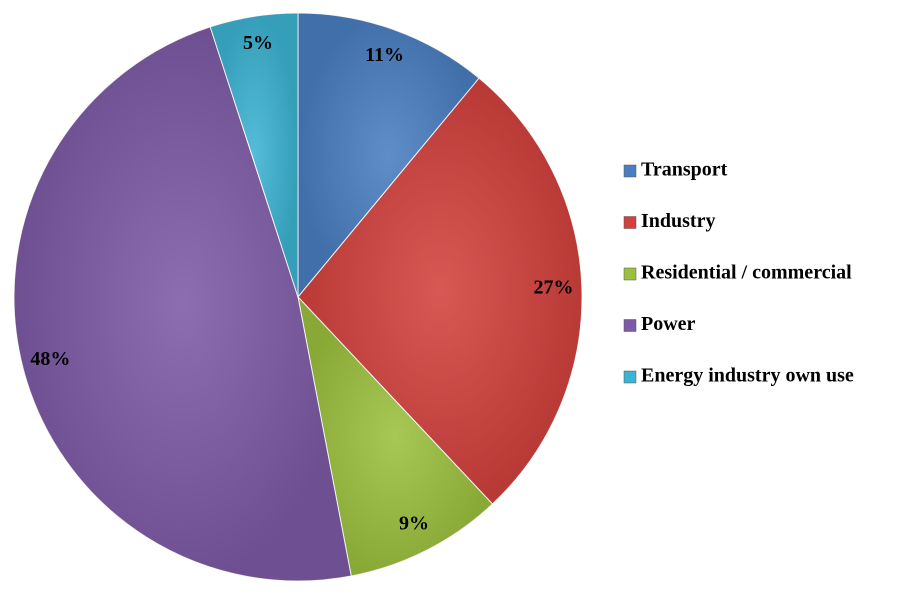 The height and width of the screenshot is (602, 914). Describe the element at coordinates (684, 170) in the screenshot. I see `legend-label: Transport` at that location.